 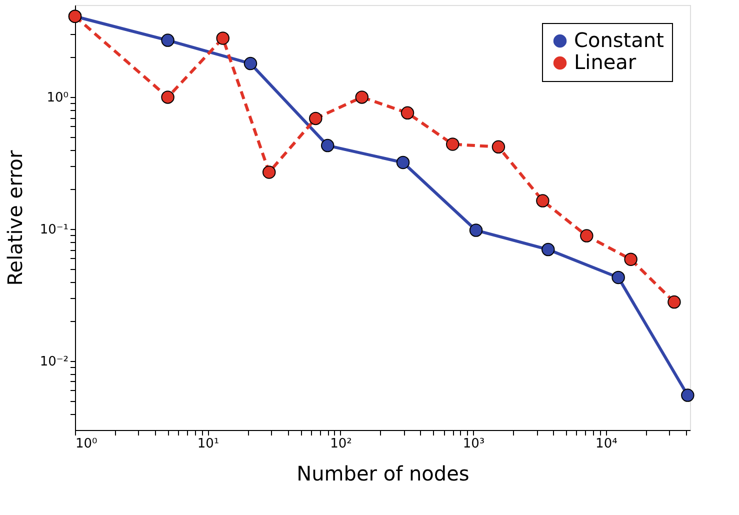 What do you see at coordinates (619, 40) in the screenshot?
I see `legend-label: Constant` at bounding box center [619, 40].